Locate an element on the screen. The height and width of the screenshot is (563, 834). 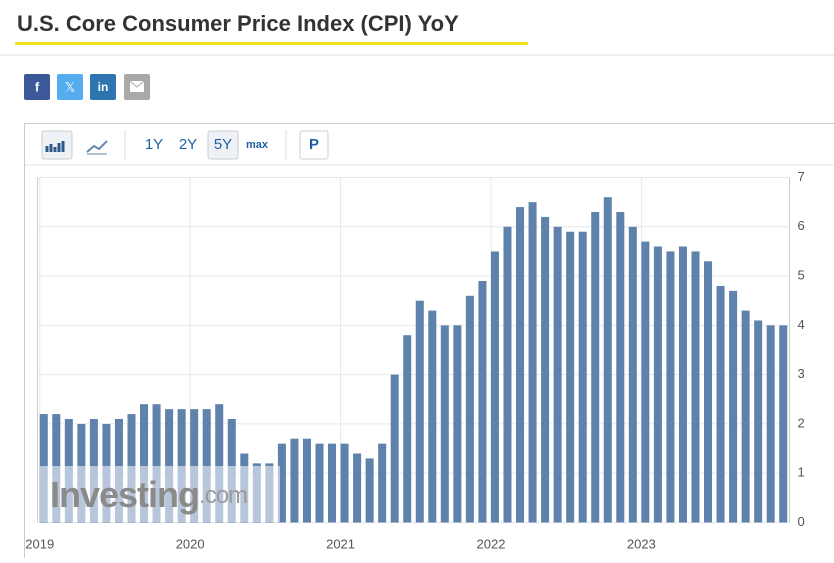
x-tick-label: 2019 is located at coordinates (39, 543).